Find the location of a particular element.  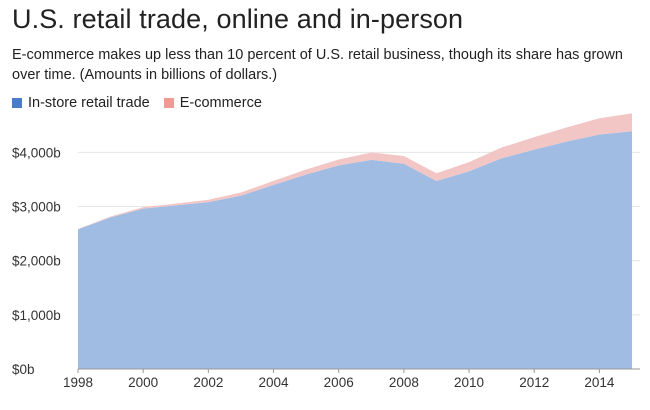

y-tick-label: $0b is located at coordinates (23, 369).